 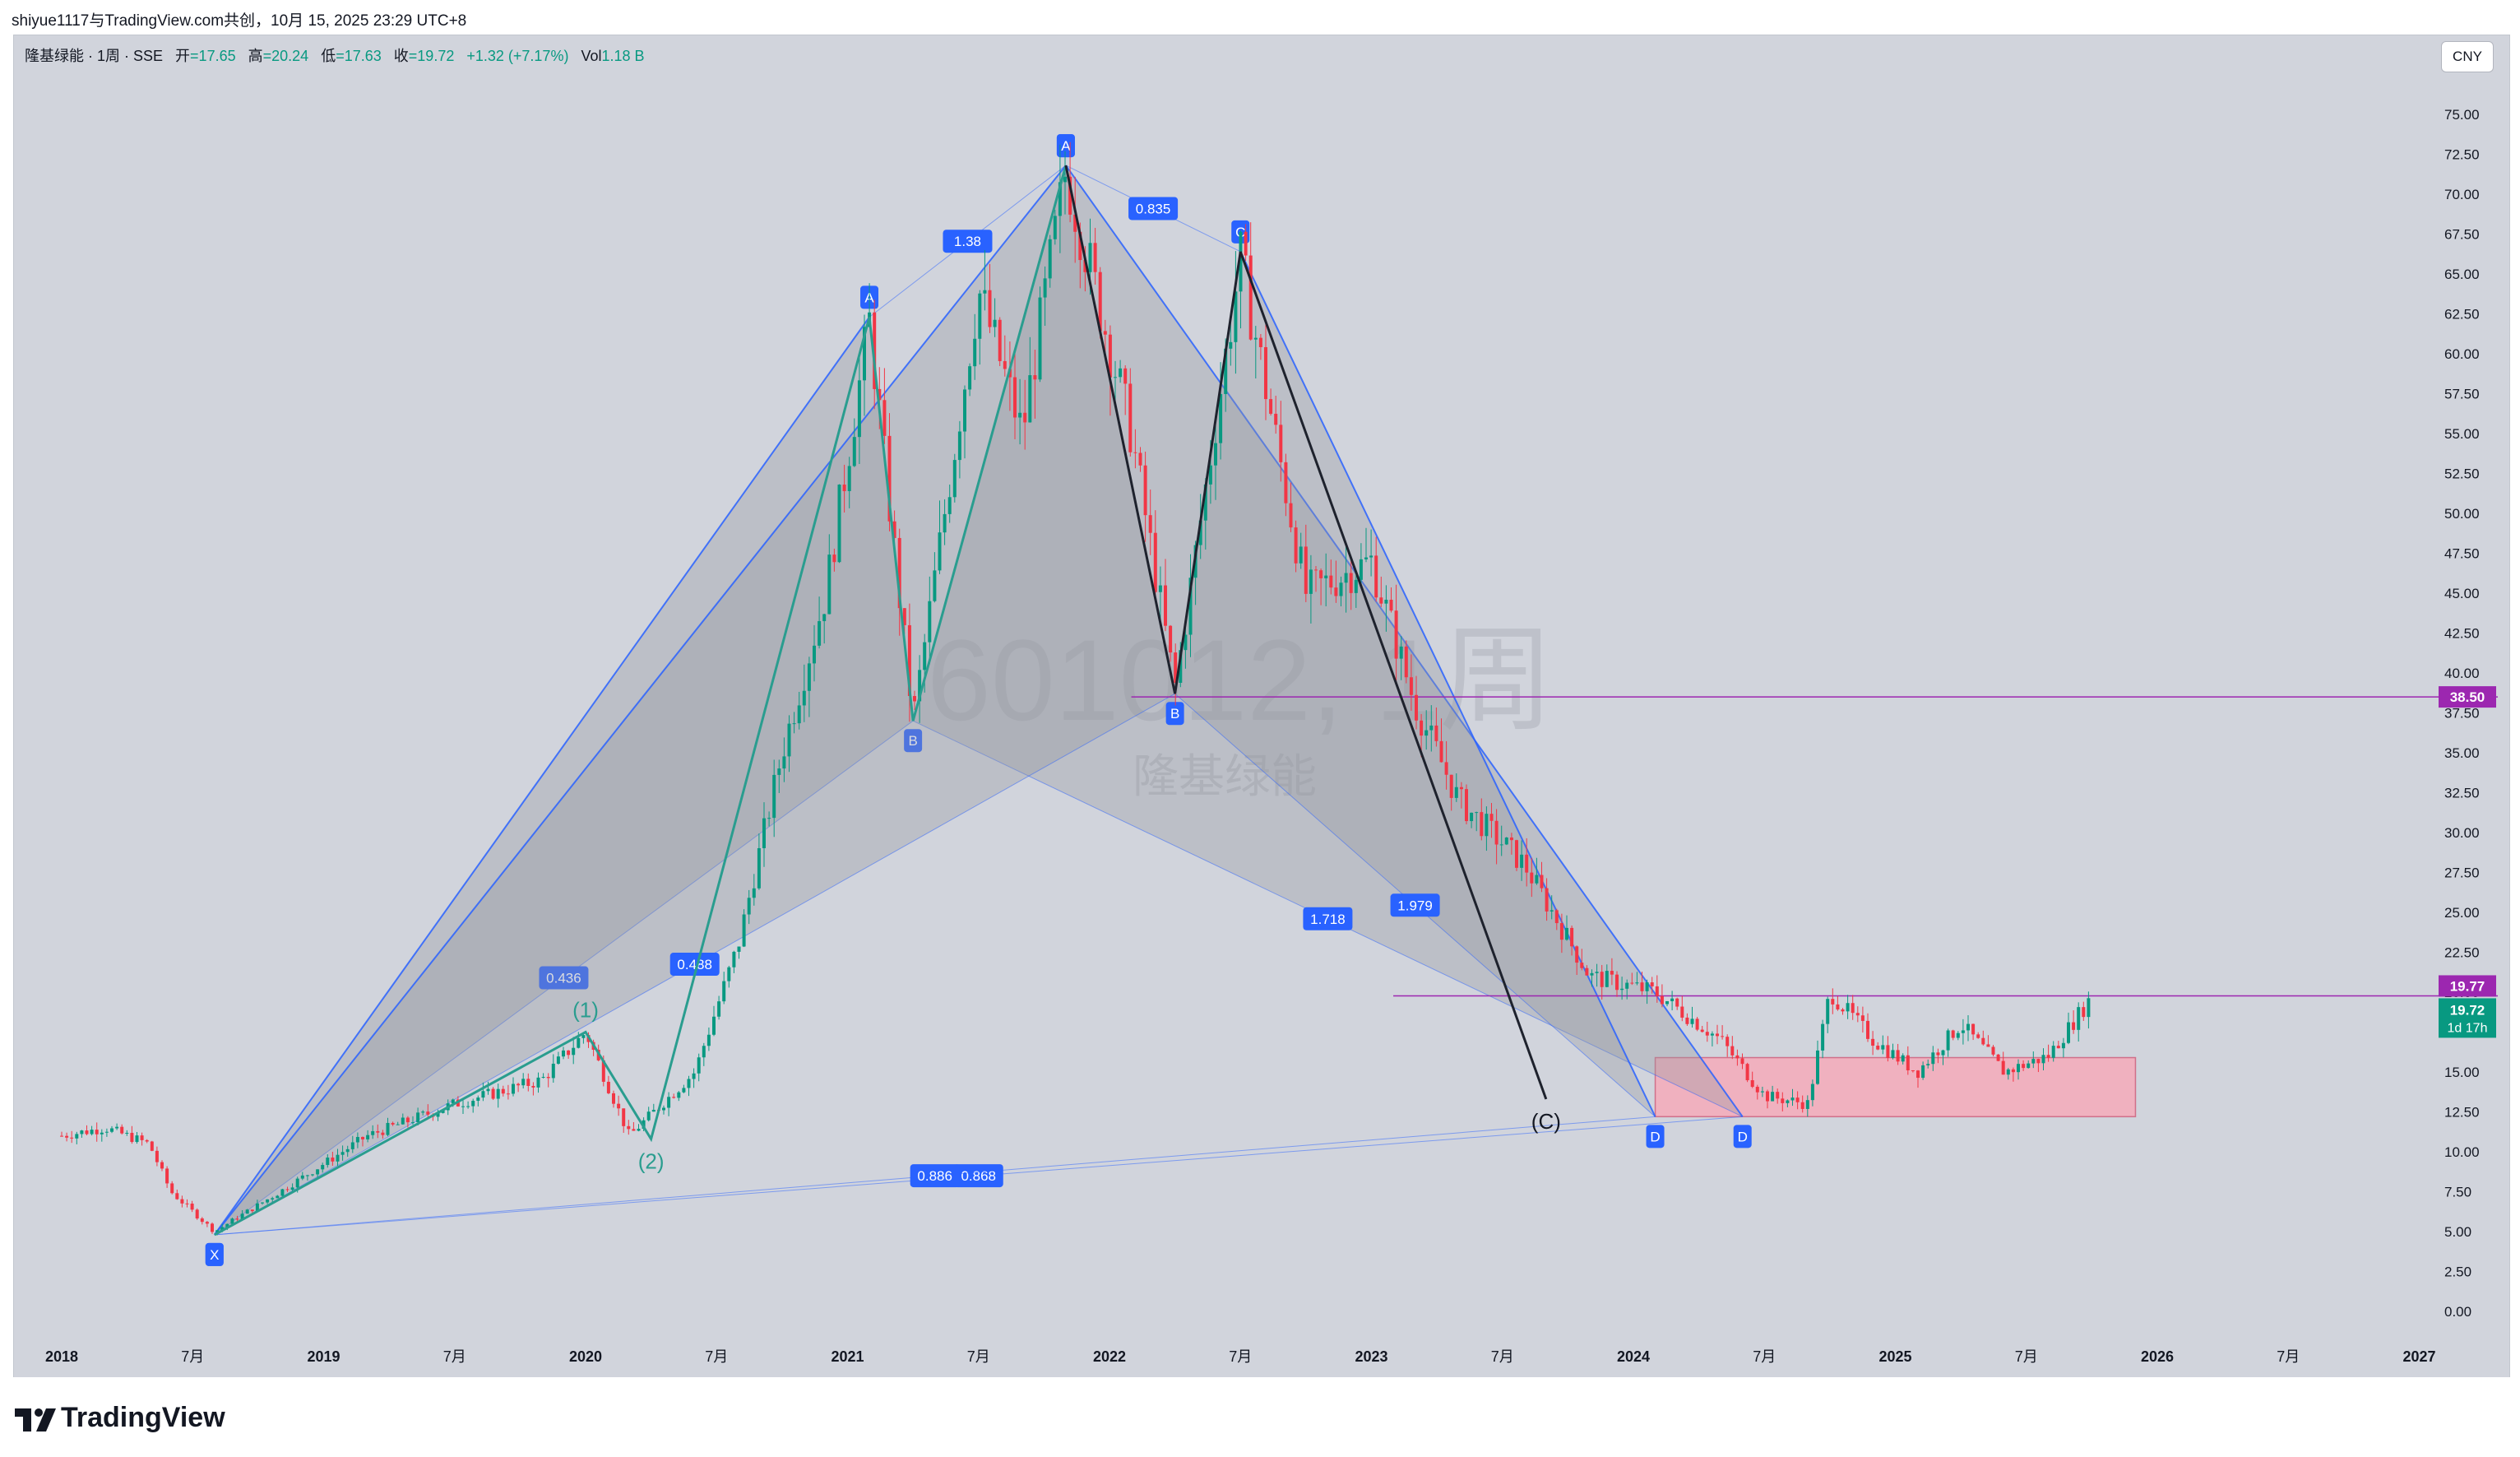 I want to click on y-tick-label: 27.50, so click(x=2462, y=873).